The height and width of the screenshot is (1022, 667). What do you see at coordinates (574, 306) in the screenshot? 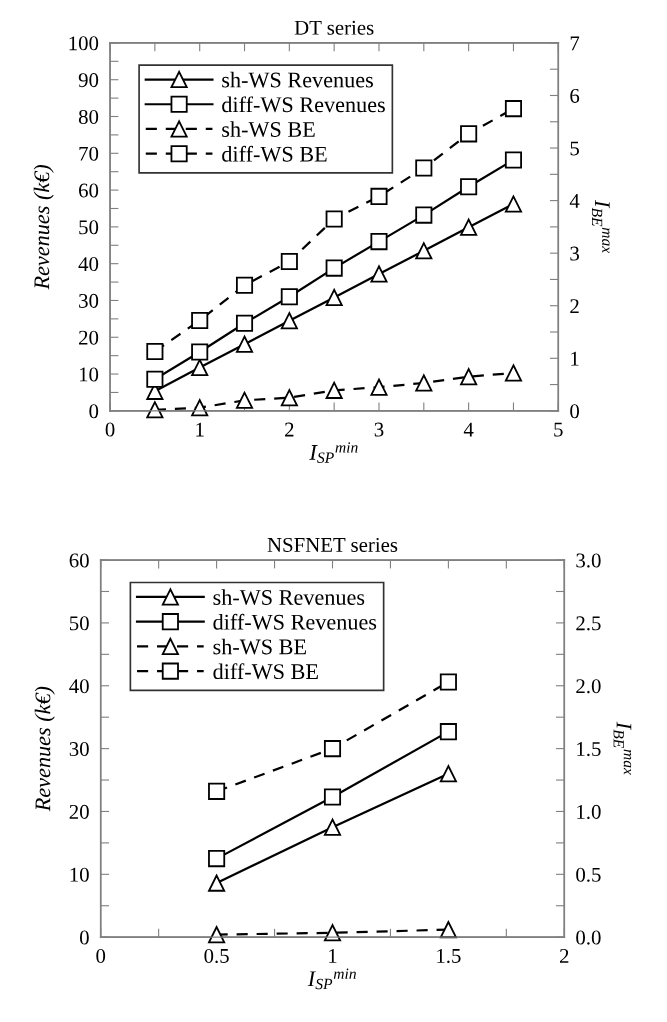
I see `y2-tick-label: 2` at bounding box center [574, 306].